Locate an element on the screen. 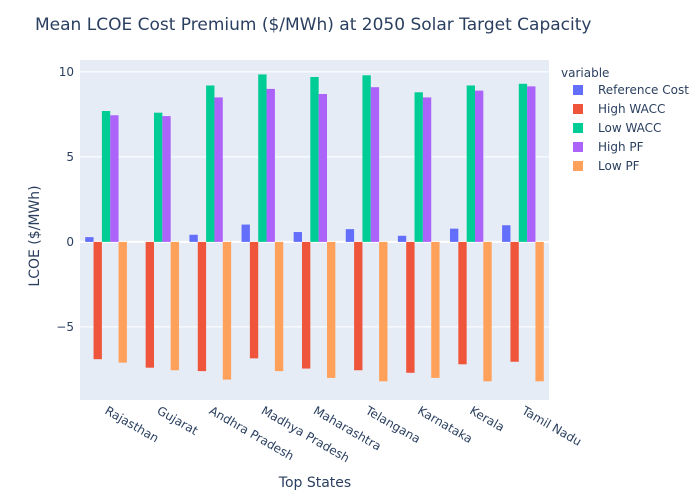 This screenshot has width=700, height=504. legend-label: High WACC is located at coordinates (631, 109).